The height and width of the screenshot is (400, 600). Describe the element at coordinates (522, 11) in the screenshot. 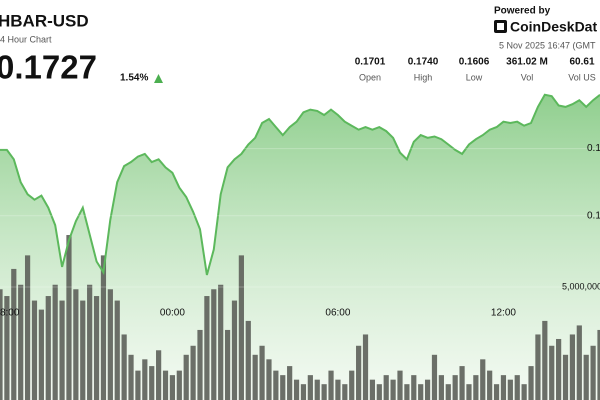

I see `powered-by: Powered by` at that location.